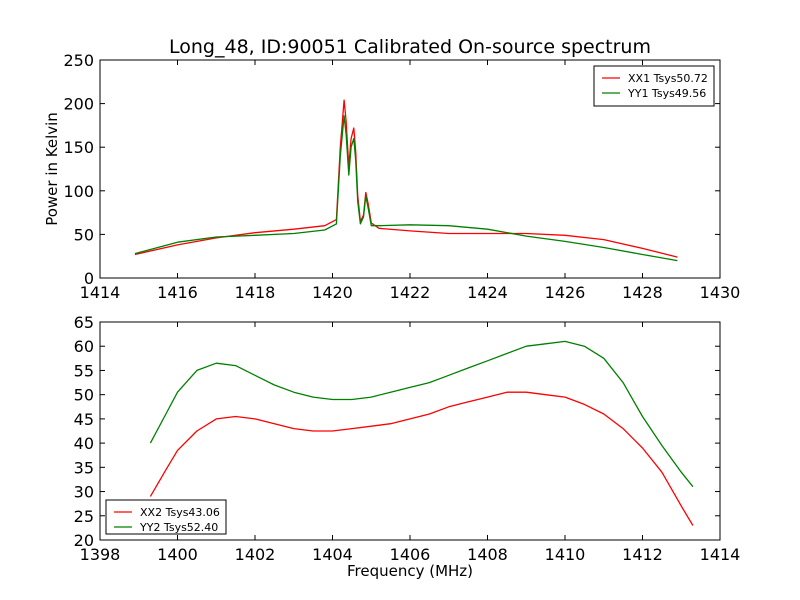 The image size is (800, 600). What do you see at coordinates (177, 292) in the screenshot?
I see `x-tick-label: 1416` at bounding box center [177, 292].